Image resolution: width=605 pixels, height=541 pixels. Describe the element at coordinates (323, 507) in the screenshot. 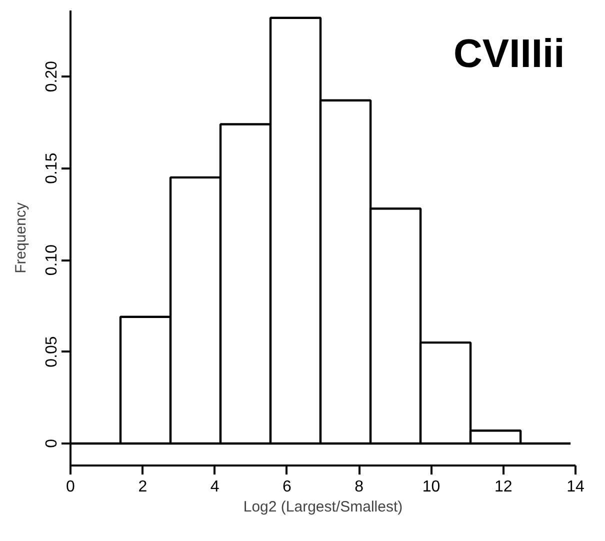

I see `x-axis-title: Log2 (Largest/Smallest)` at that location.